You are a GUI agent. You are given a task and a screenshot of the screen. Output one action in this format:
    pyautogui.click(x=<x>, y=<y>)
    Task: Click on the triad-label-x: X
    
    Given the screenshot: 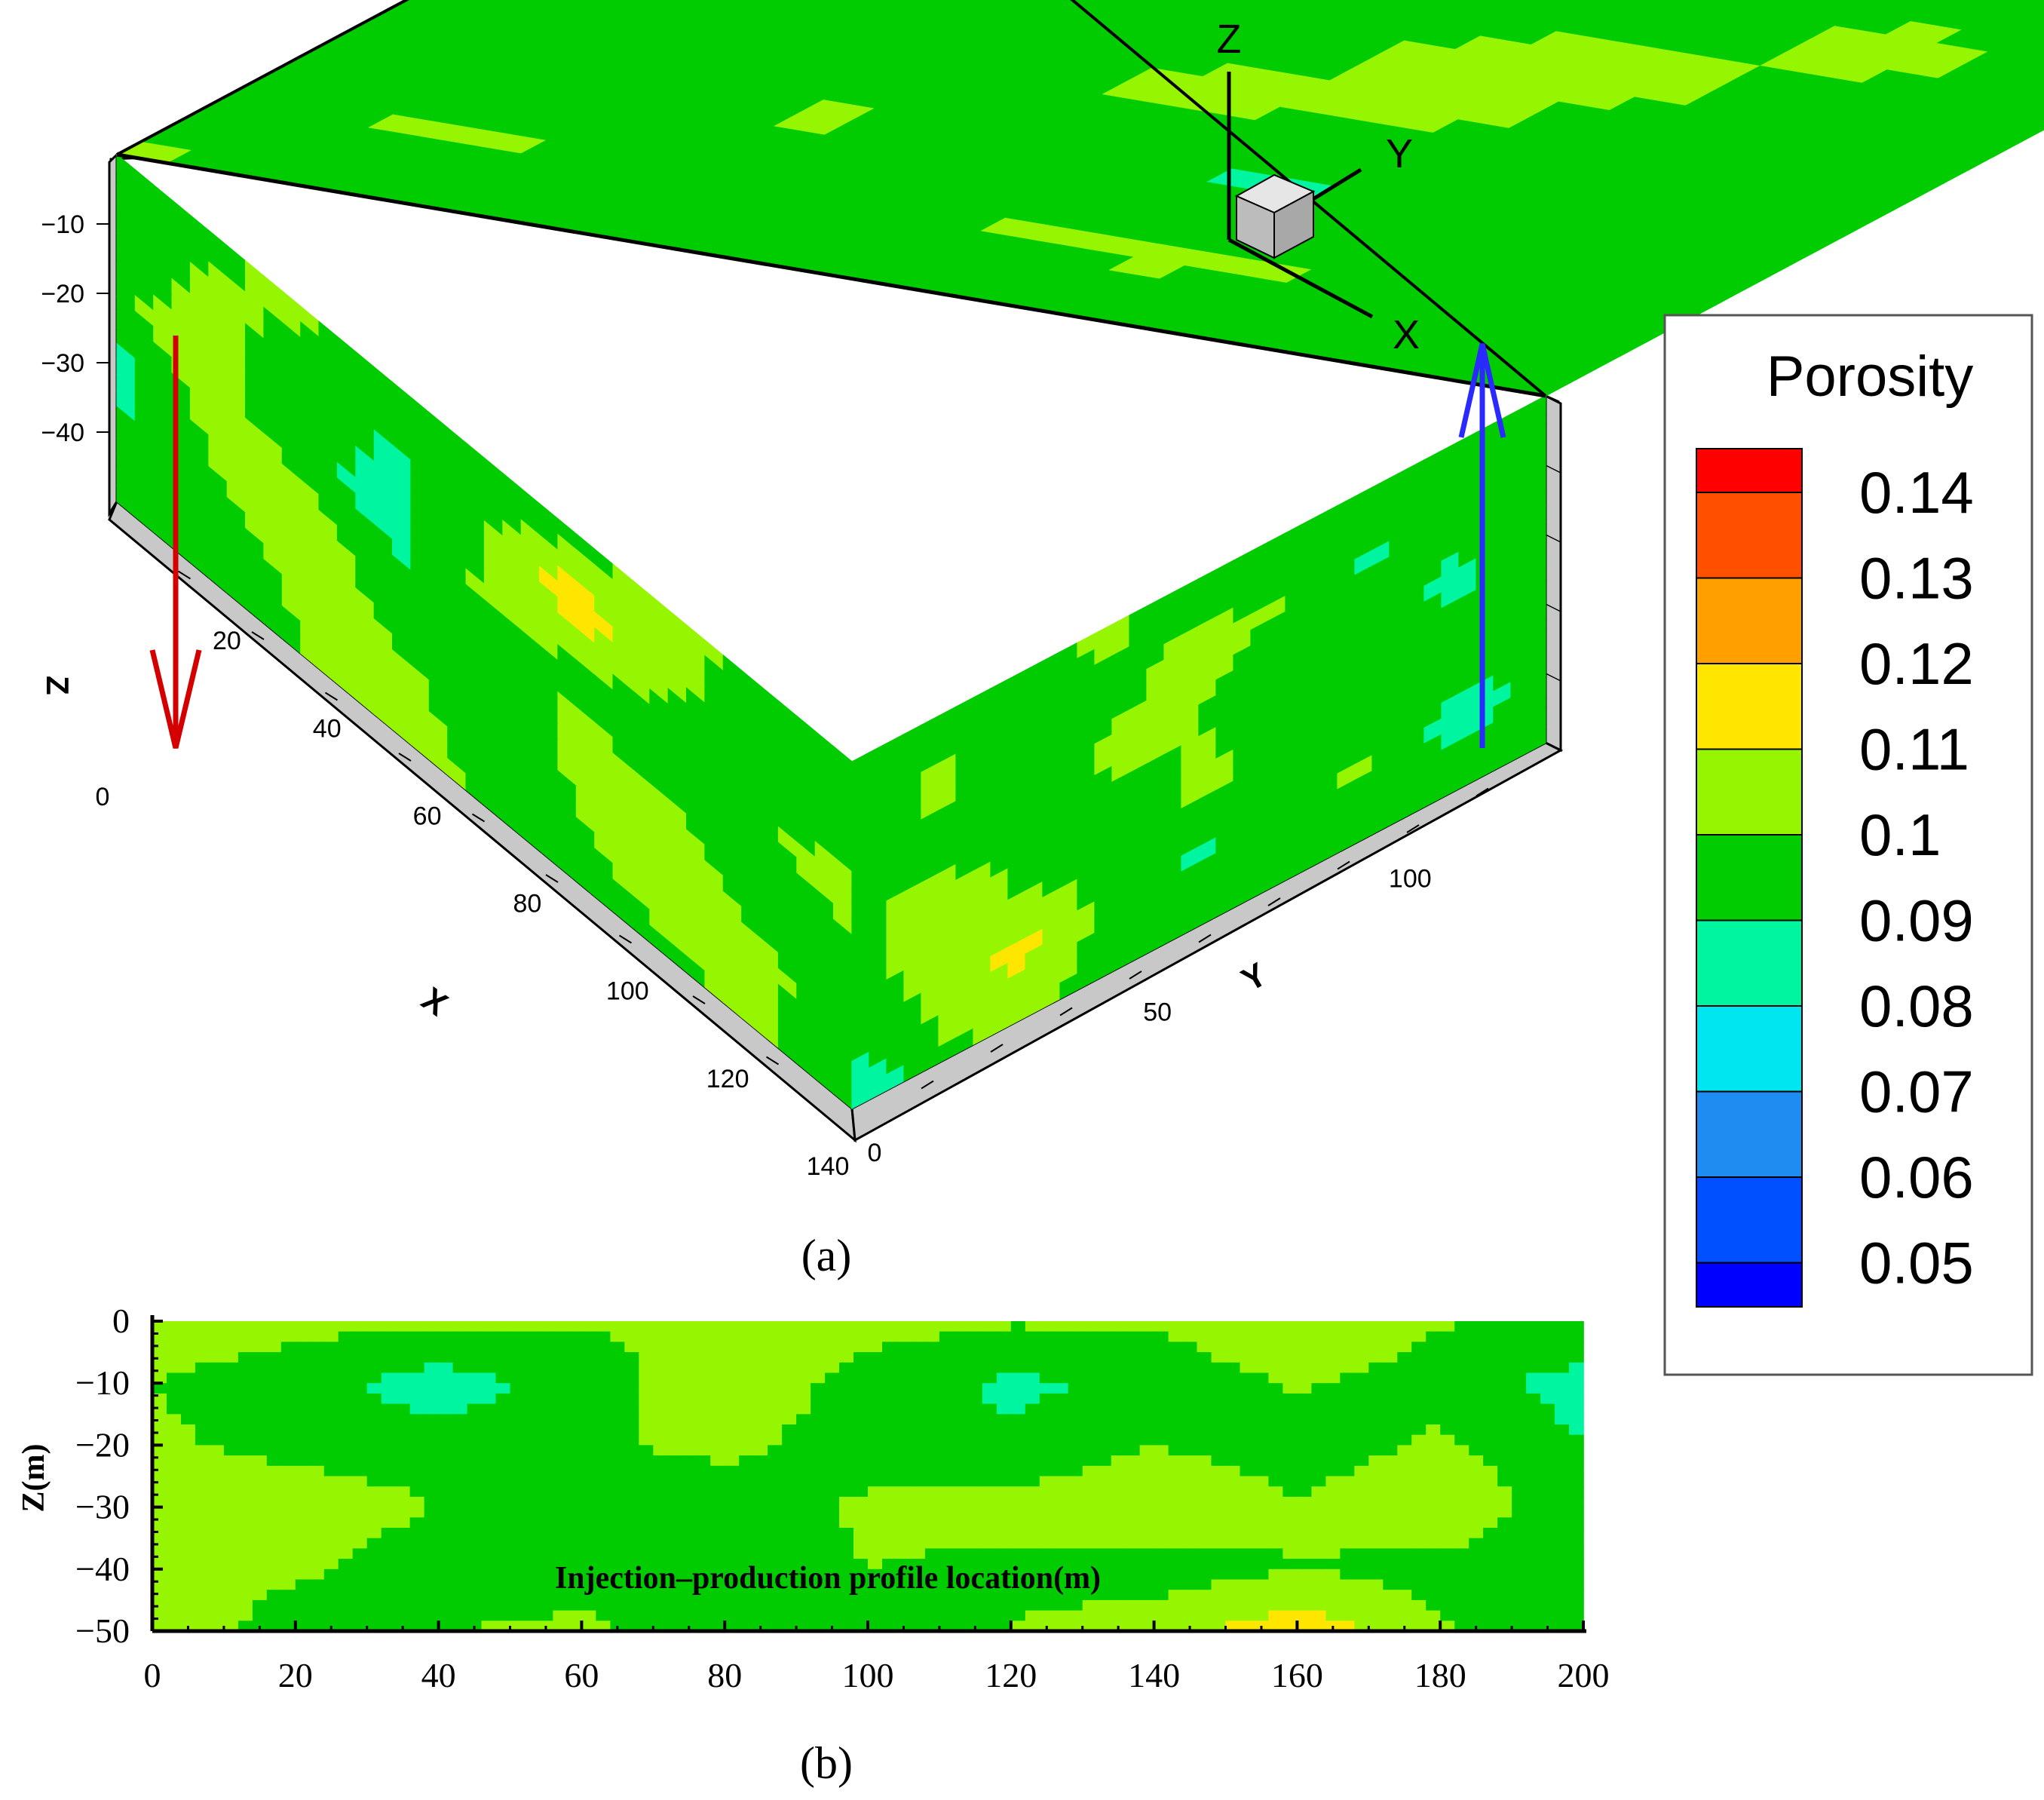 What is the action you would take?
    pyautogui.click(x=1406, y=334)
    